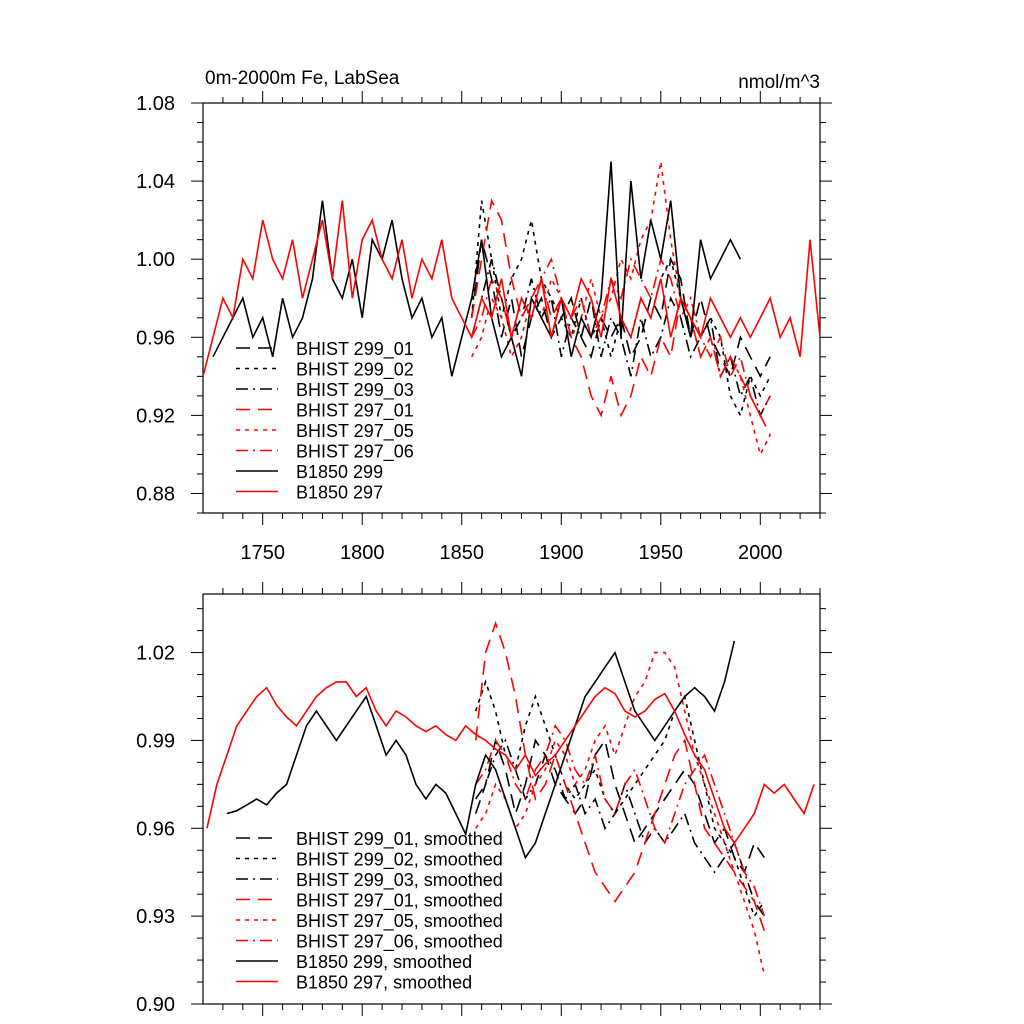 This screenshot has width=1024, height=1024. What do you see at coordinates (362, 553) in the screenshot?
I see `x-tick-label: 1800` at bounding box center [362, 553].